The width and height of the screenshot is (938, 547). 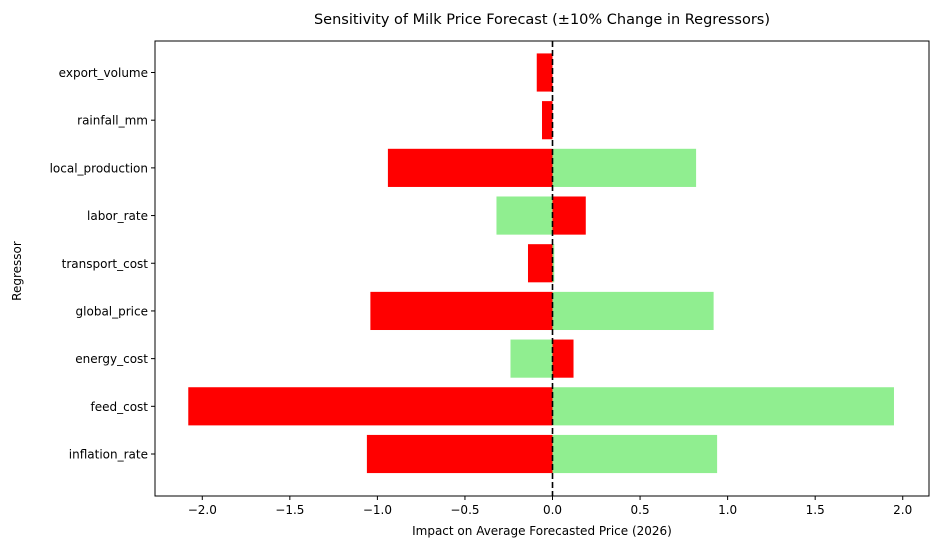 I want to click on x-tick-label: 1.5, so click(x=815, y=510).